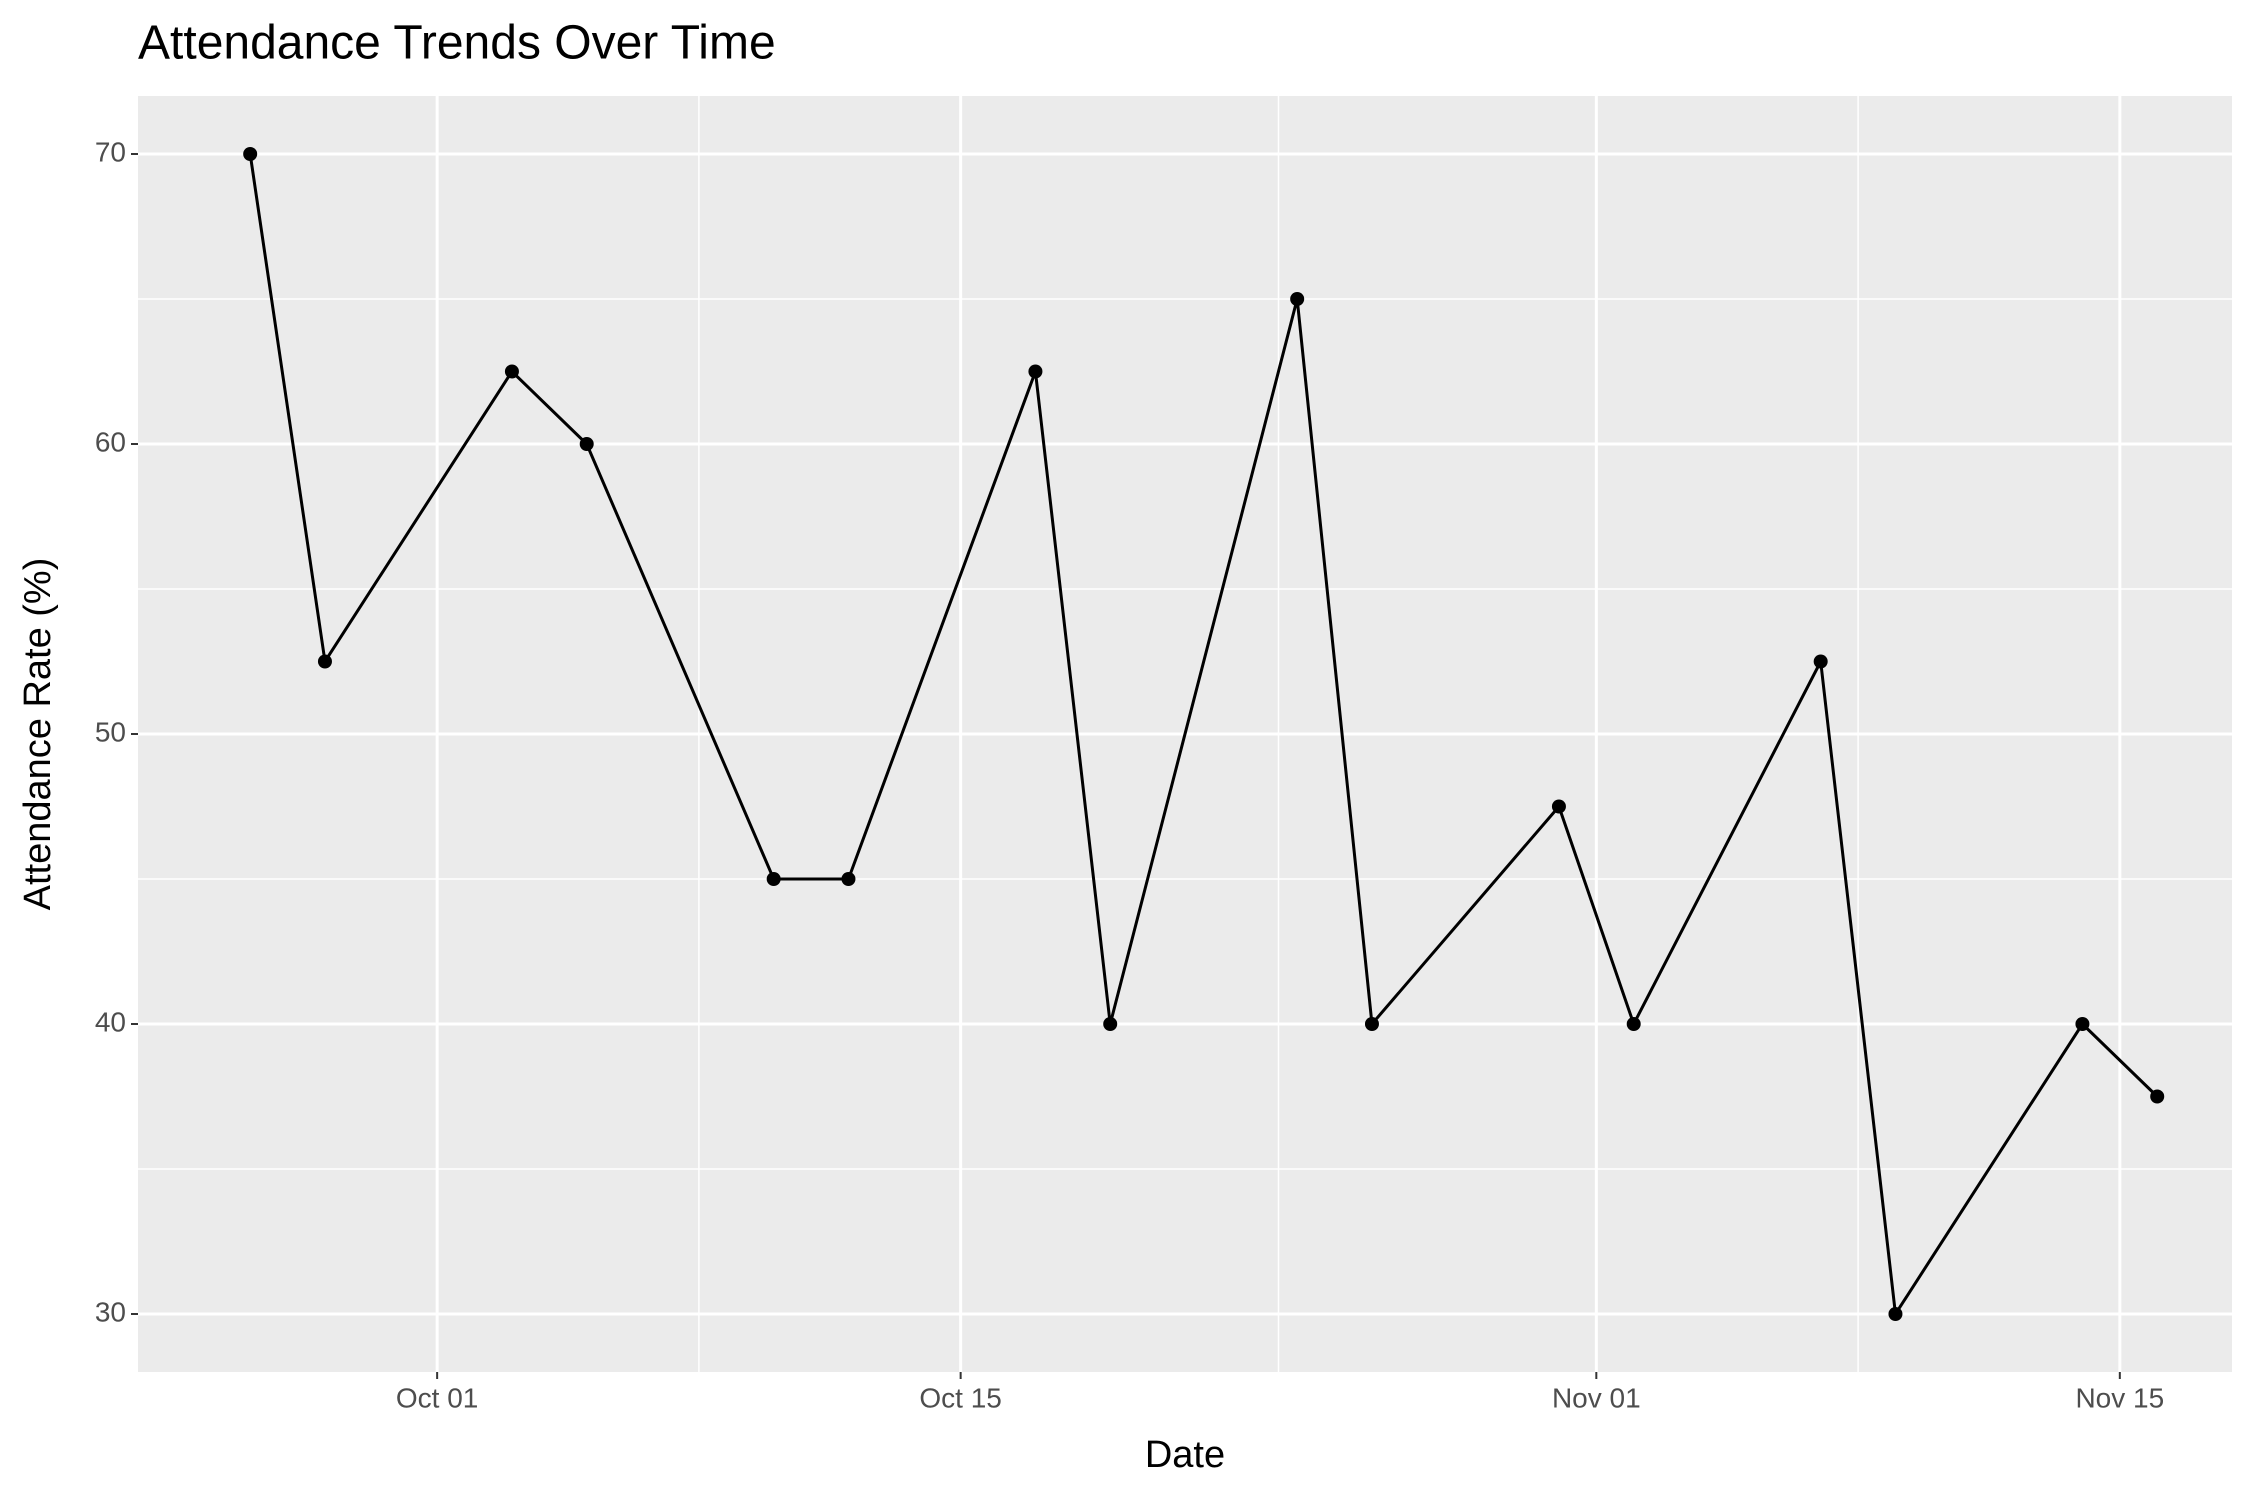  What do you see at coordinates (437, 1397) in the screenshot?
I see `x-tick-label: Oct 01` at bounding box center [437, 1397].